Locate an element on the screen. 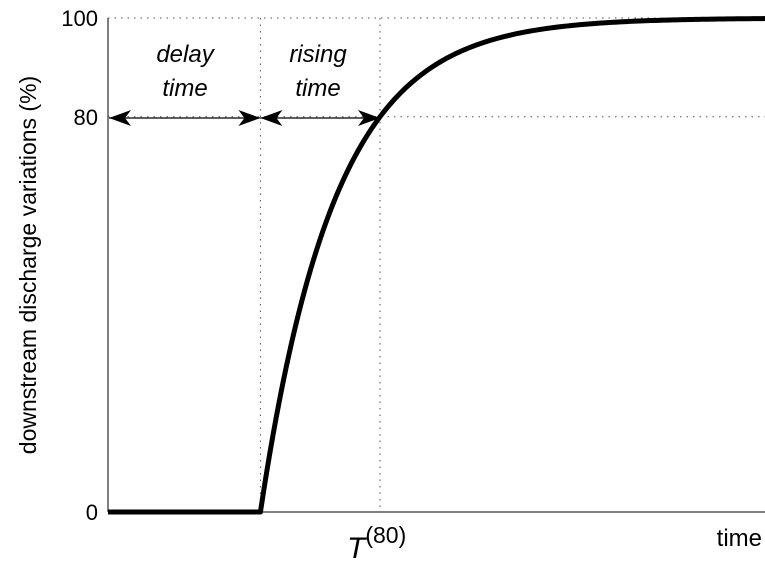  delay-label-line2: time is located at coordinates (184, 88).